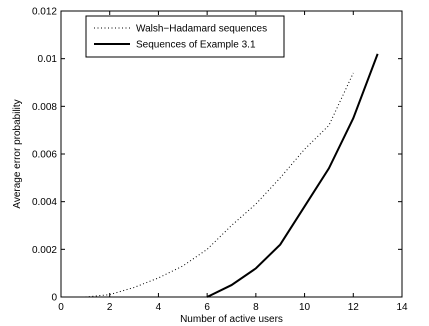  Describe the element at coordinates (159, 307) in the screenshot. I see `x-tick-label: 4` at that location.